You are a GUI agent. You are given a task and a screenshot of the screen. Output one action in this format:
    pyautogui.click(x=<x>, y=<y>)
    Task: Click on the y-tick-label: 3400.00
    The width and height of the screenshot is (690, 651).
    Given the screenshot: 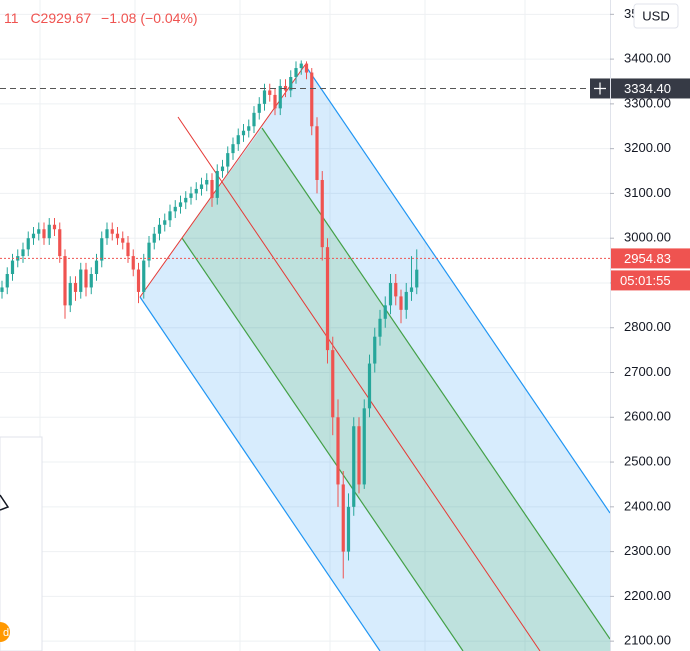 What is the action you would take?
    pyautogui.click(x=647, y=58)
    